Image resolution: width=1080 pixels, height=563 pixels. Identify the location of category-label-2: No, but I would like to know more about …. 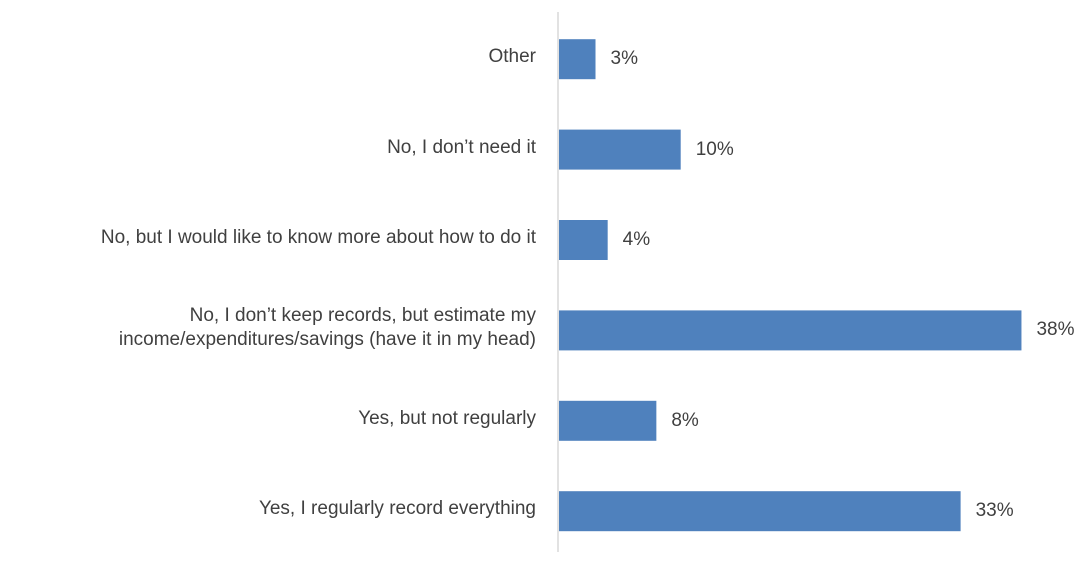
(318, 237).